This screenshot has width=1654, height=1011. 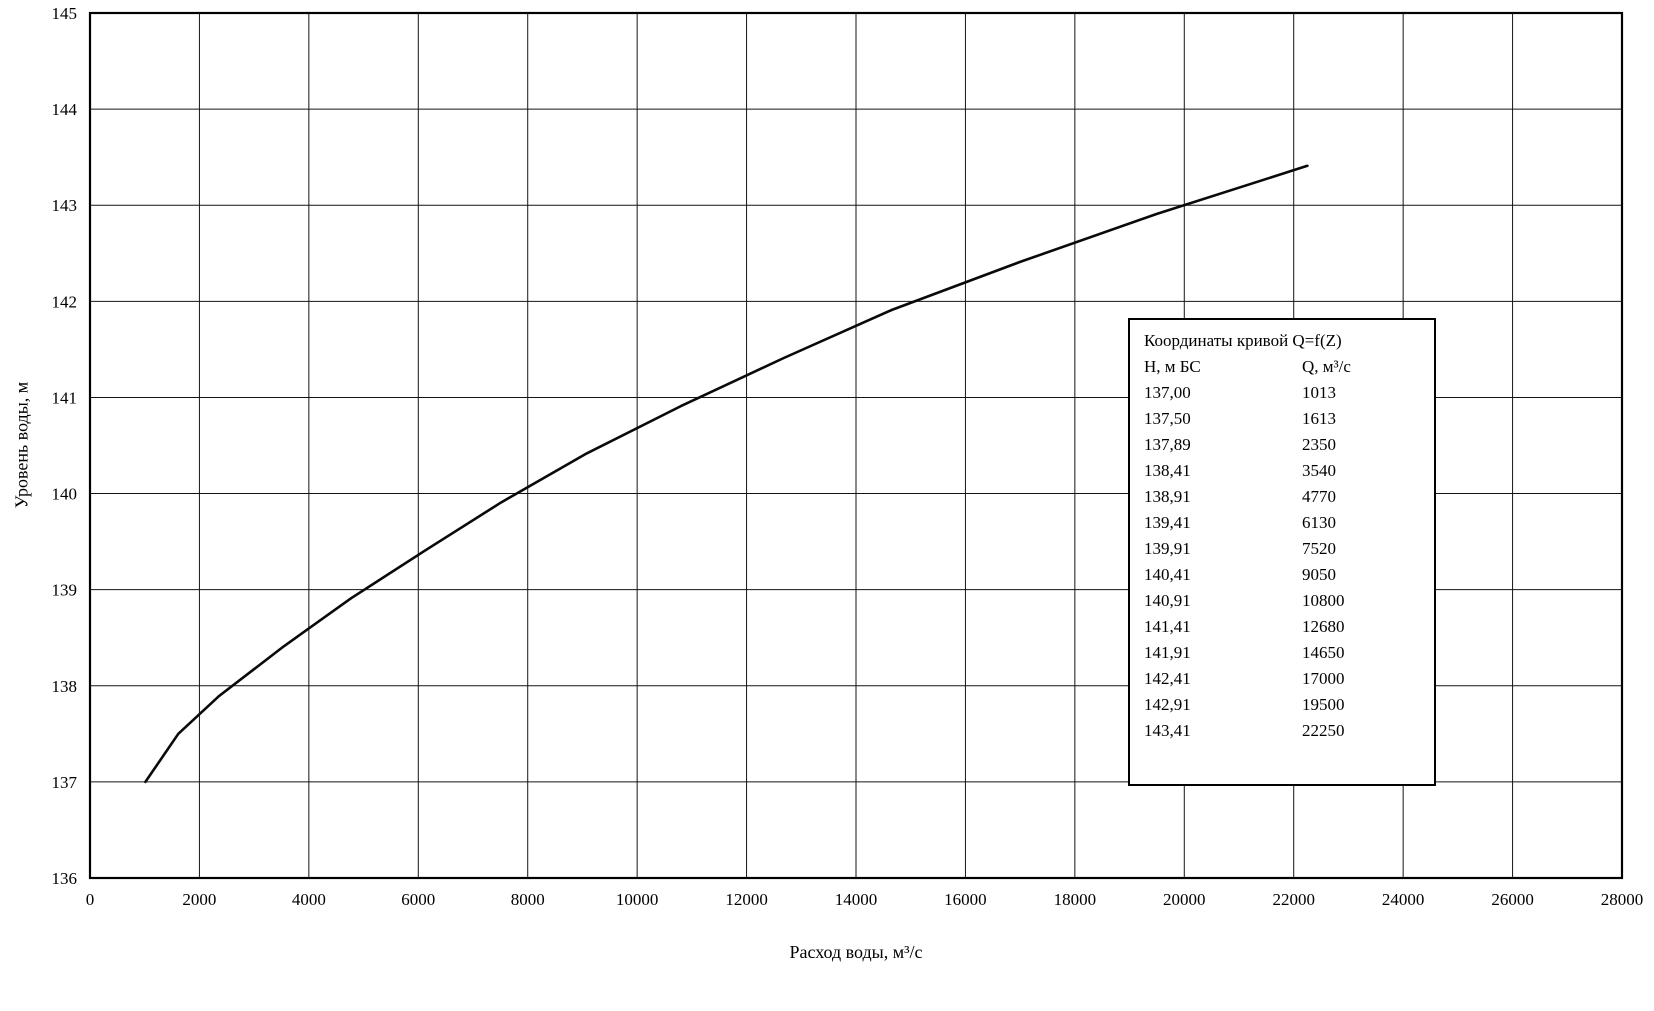 What do you see at coordinates (528, 899) in the screenshot?
I see `x-tick-label: 8000` at bounding box center [528, 899].